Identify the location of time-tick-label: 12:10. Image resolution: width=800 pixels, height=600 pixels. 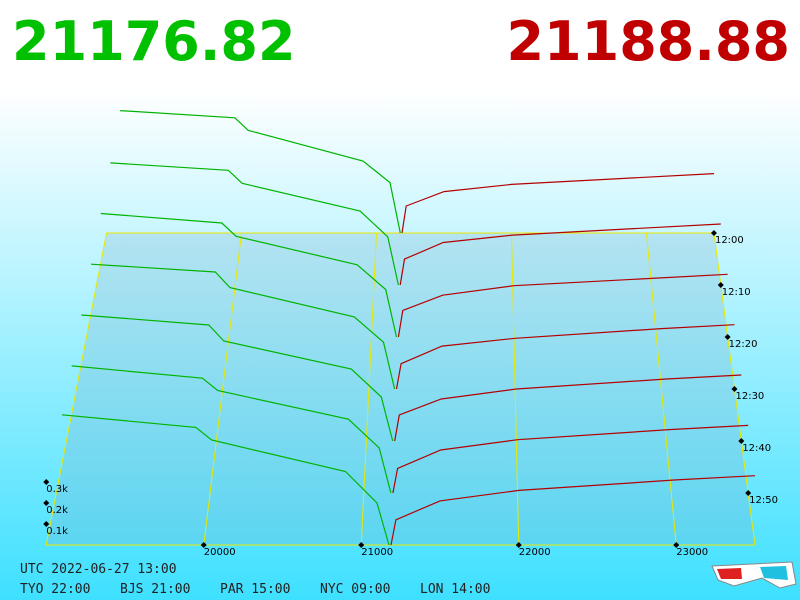
(736, 292).